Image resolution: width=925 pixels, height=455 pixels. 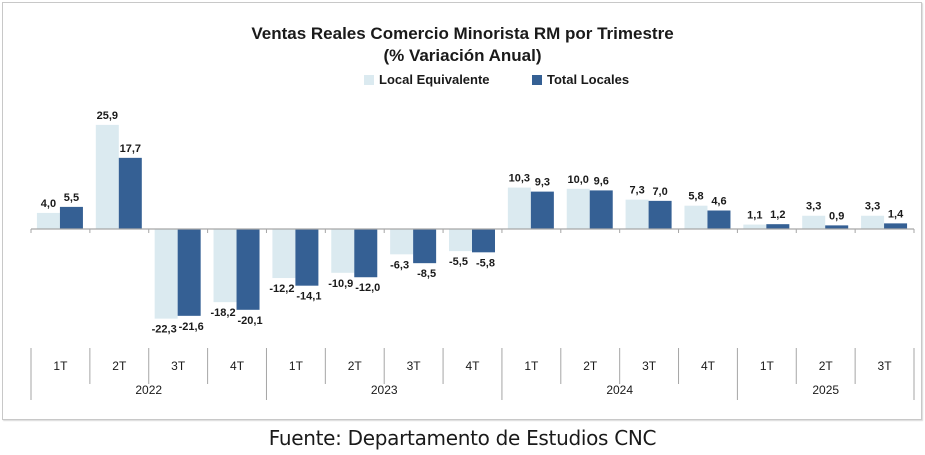 I want to click on data-label: -21,6, so click(x=191, y=327).